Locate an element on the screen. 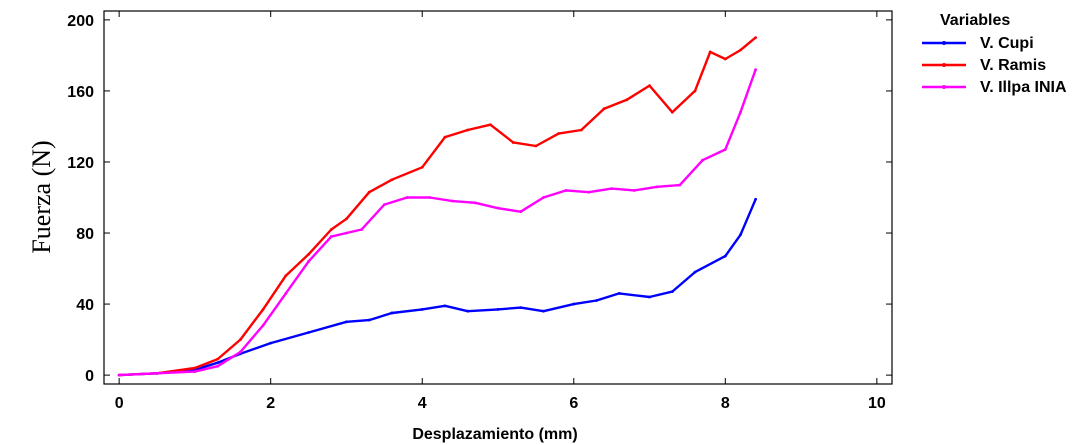  x-tick-label: 10 is located at coordinates (877, 403).